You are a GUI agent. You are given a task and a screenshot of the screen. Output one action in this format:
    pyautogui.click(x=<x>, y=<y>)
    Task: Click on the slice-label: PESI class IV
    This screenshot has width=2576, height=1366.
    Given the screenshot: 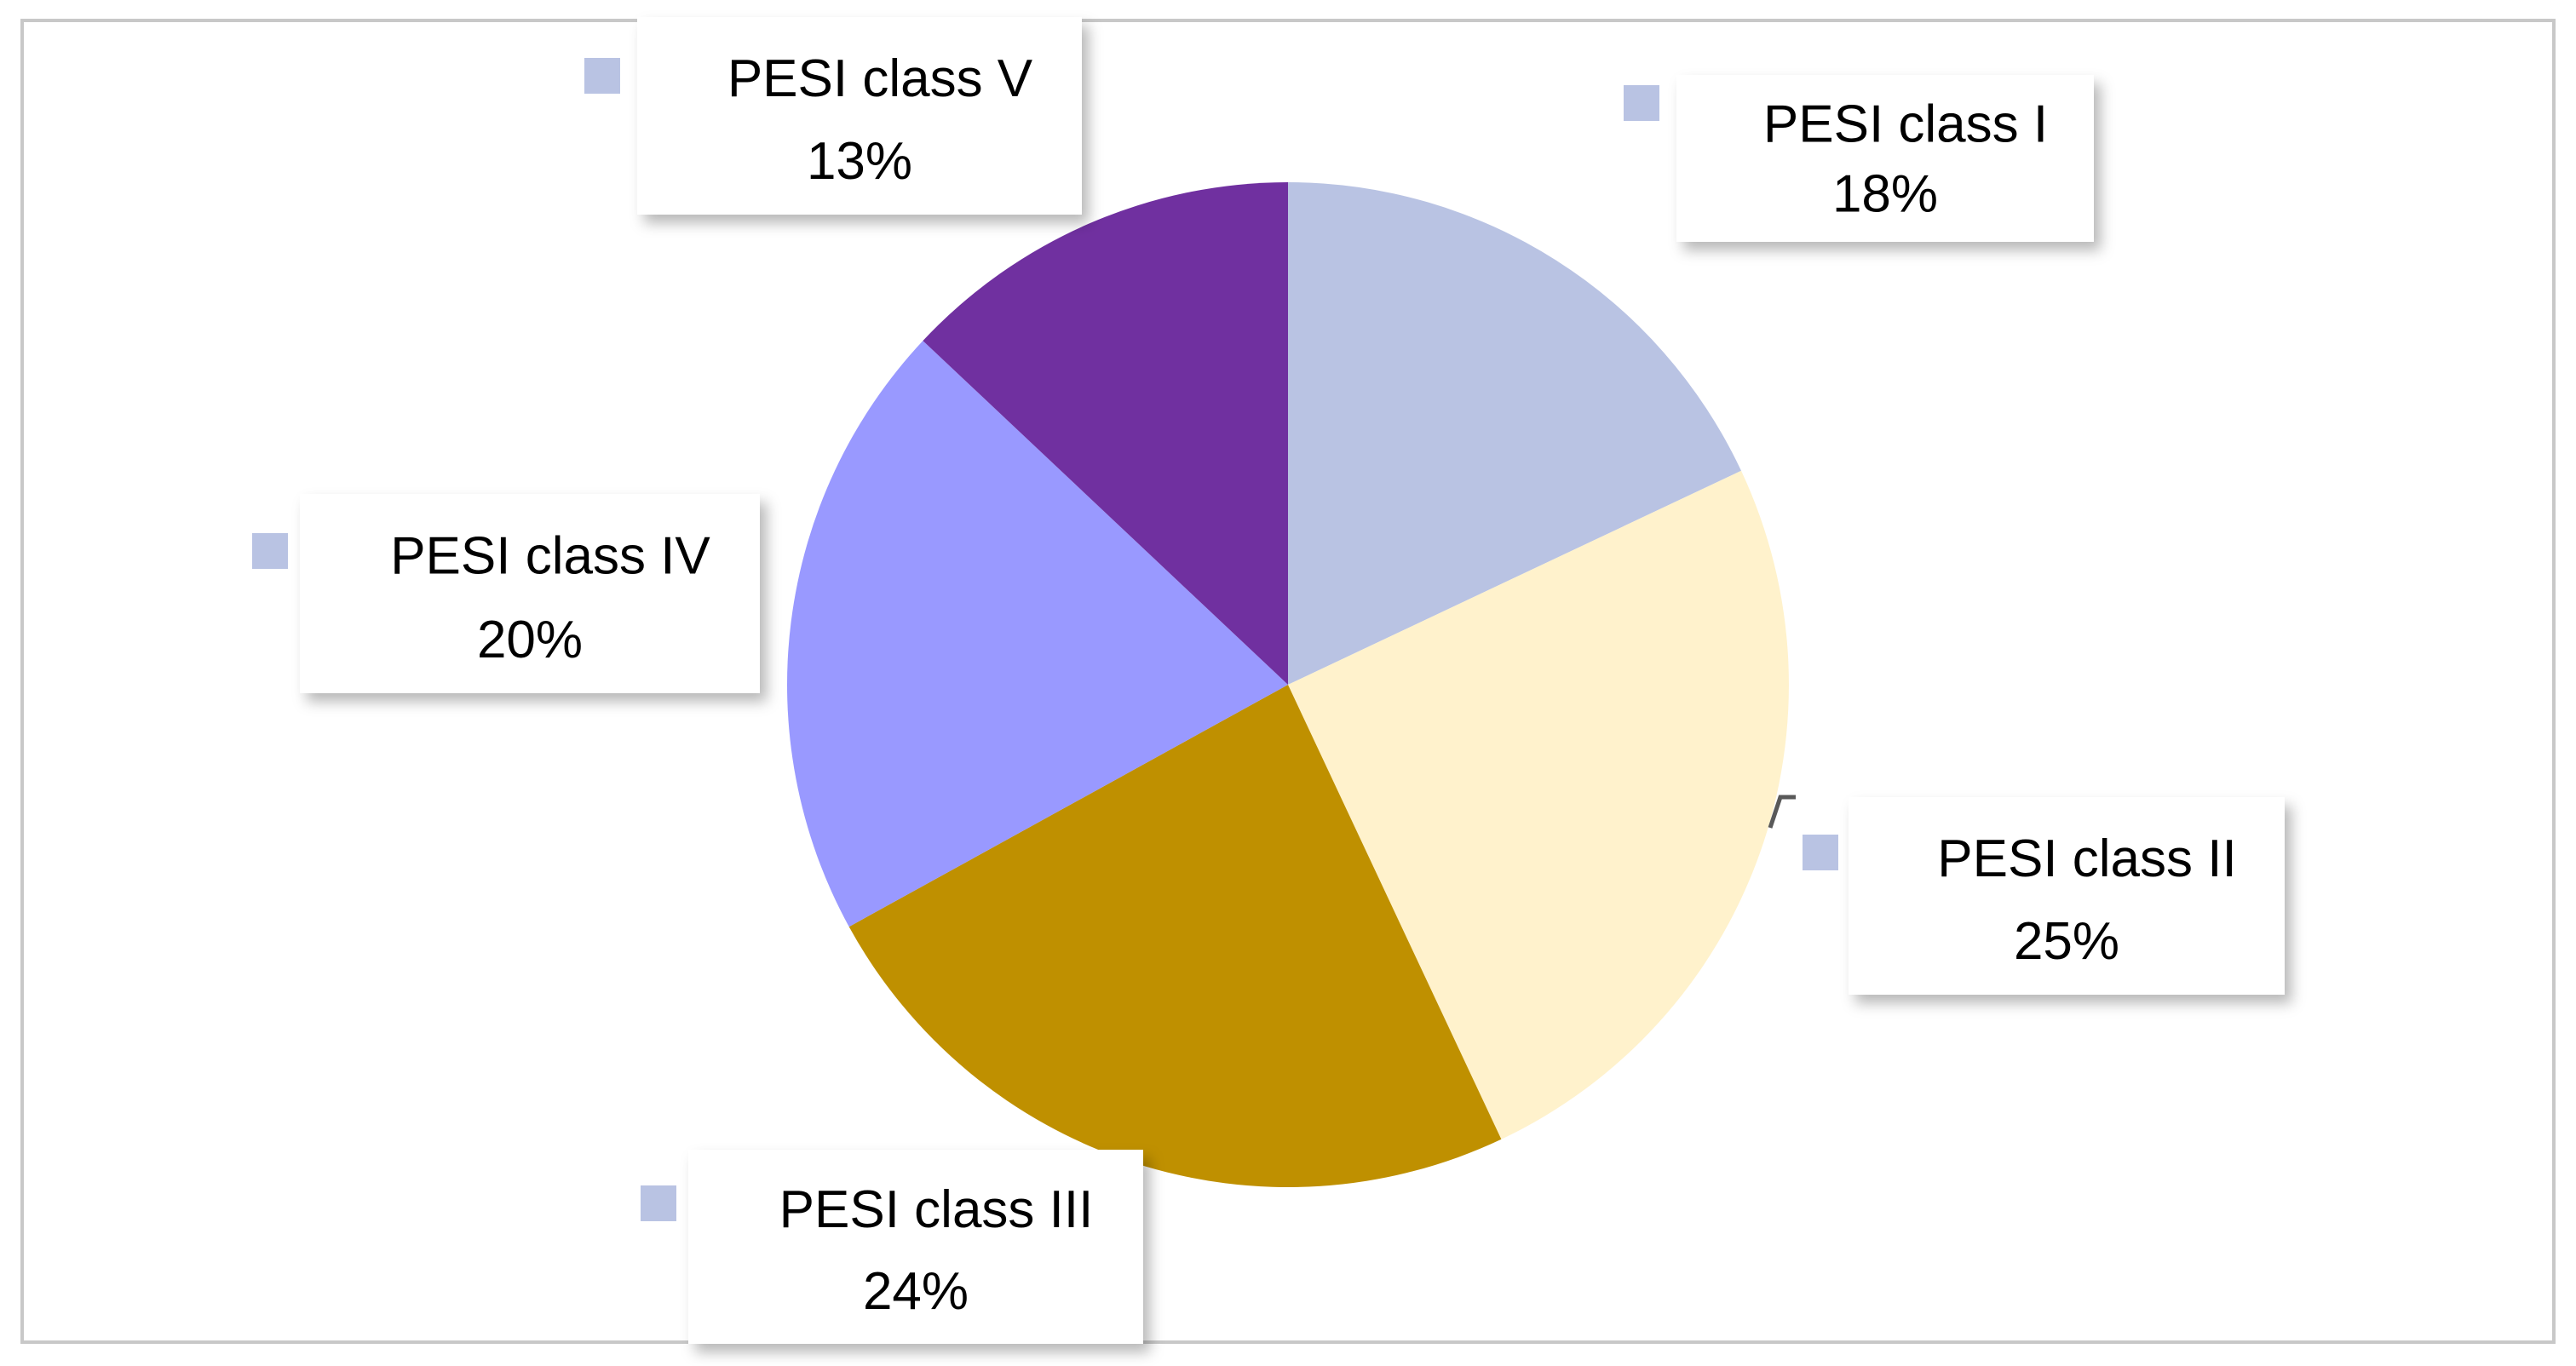 What is the action you would take?
    pyautogui.click(x=550, y=556)
    